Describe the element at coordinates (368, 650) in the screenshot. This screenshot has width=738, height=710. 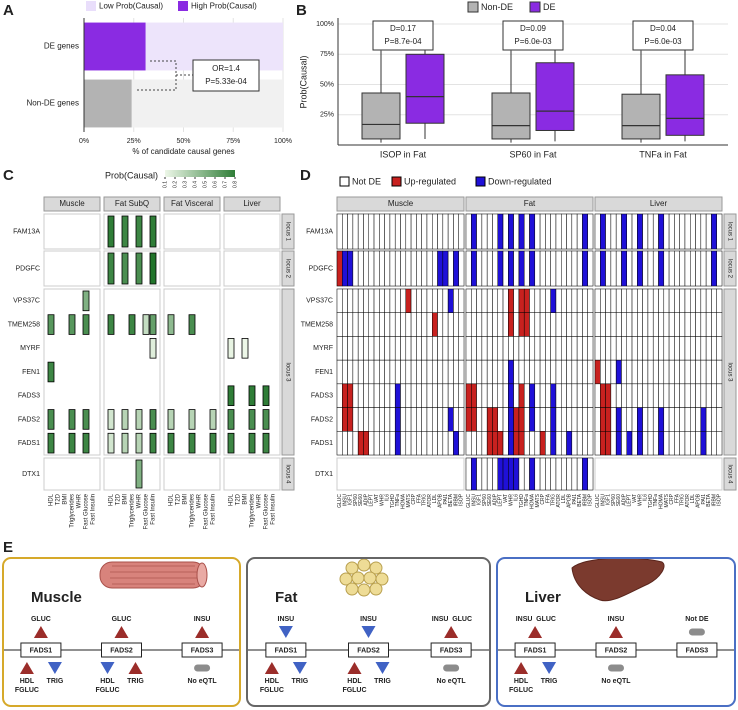
I see `gene-box` at that location.